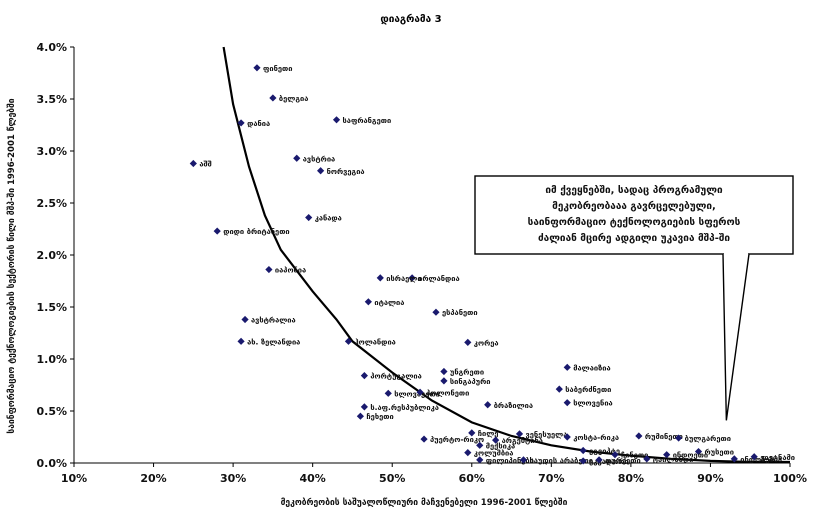  I want to click on y-tick-label: 1.0%, so click(51, 359).